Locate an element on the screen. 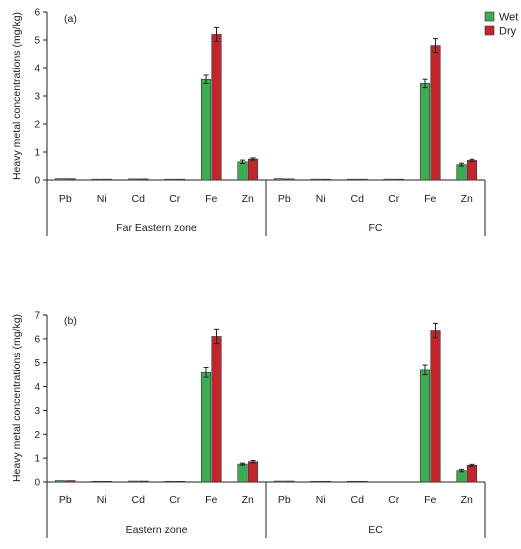 The width and height of the screenshot is (521, 549). legend-swatch-dry is located at coordinates (489, 30).